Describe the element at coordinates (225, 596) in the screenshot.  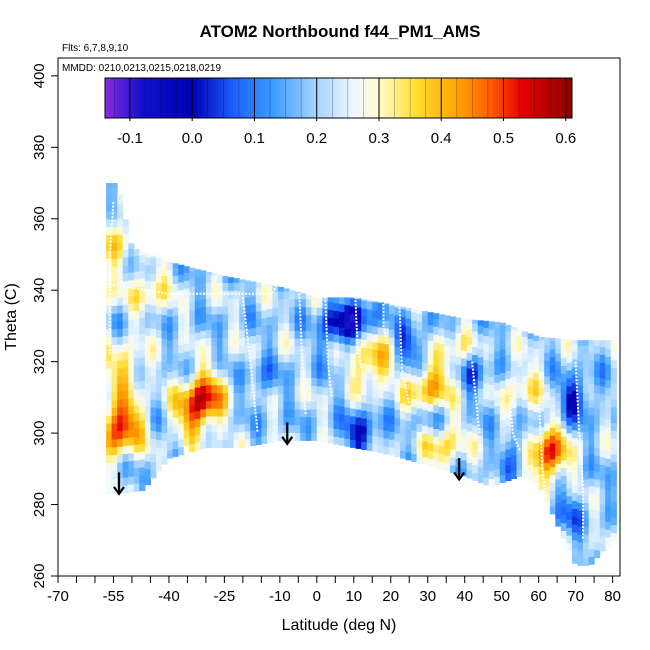
I see `x-tick-label: -25` at that location.